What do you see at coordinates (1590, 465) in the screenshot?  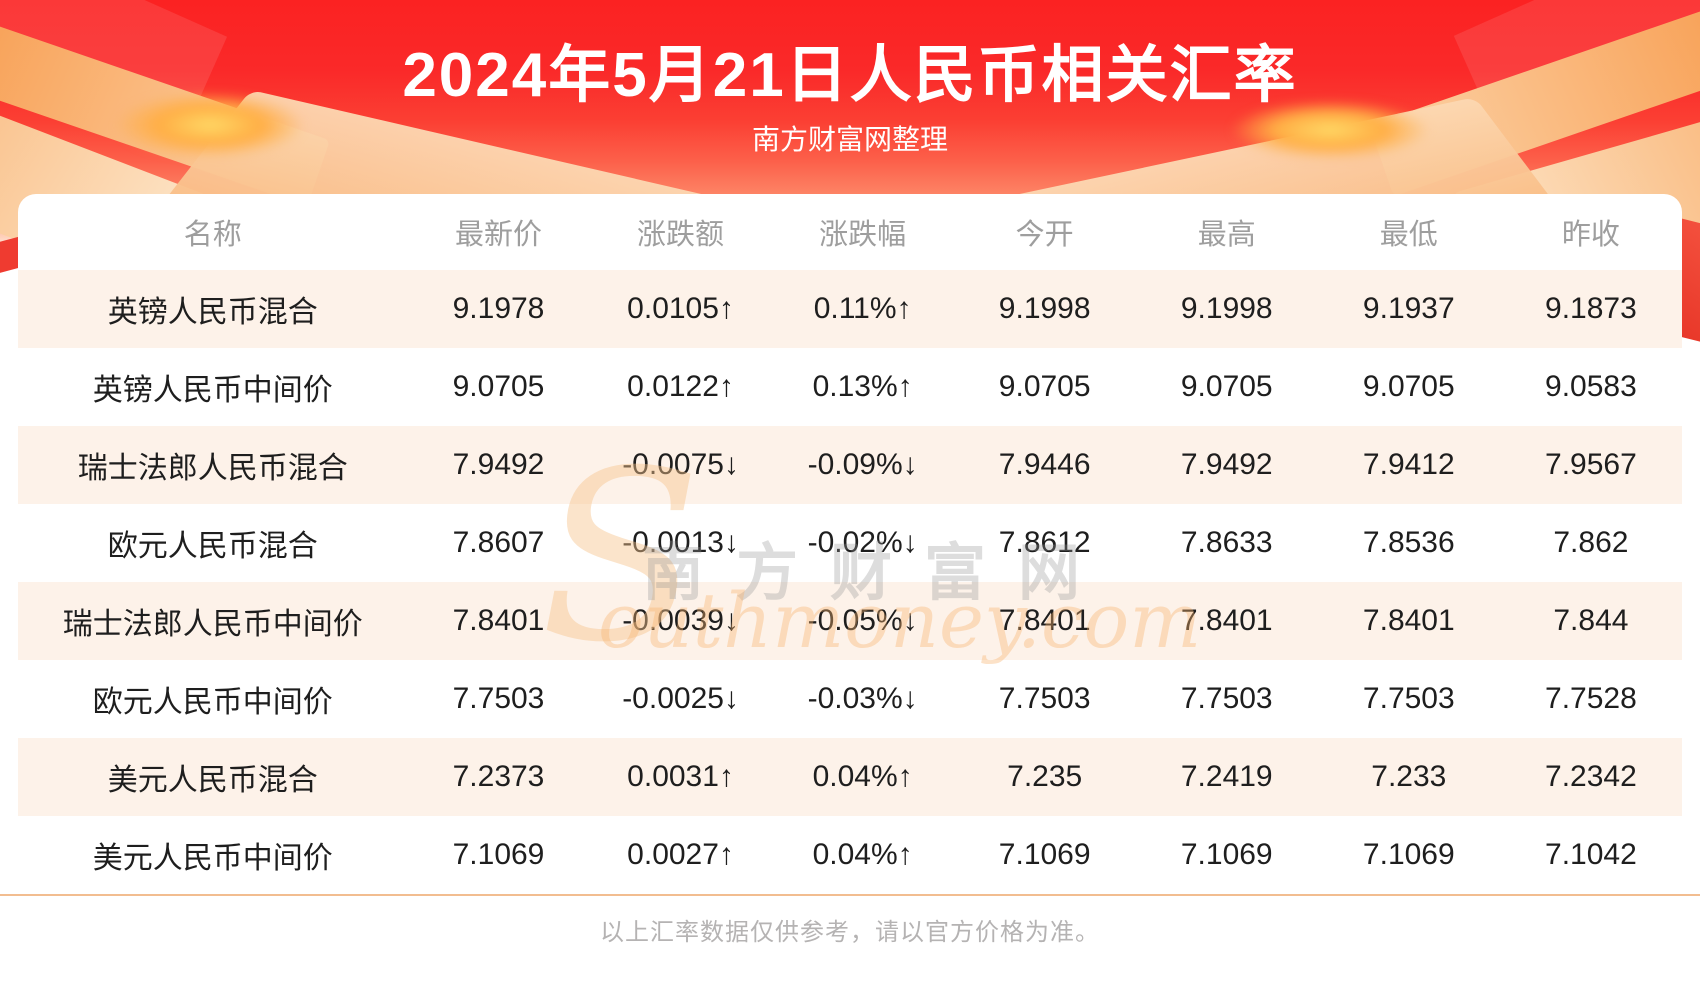 I see `prev-close-cell: 7.9567` at bounding box center [1590, 465].